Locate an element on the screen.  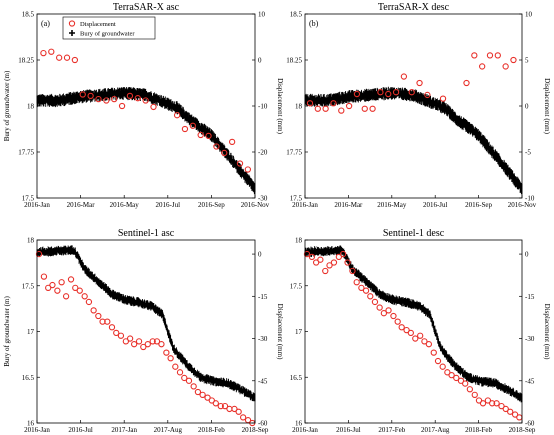
x-tick-label: 2016-Sep is located at coordinates (478, 205).